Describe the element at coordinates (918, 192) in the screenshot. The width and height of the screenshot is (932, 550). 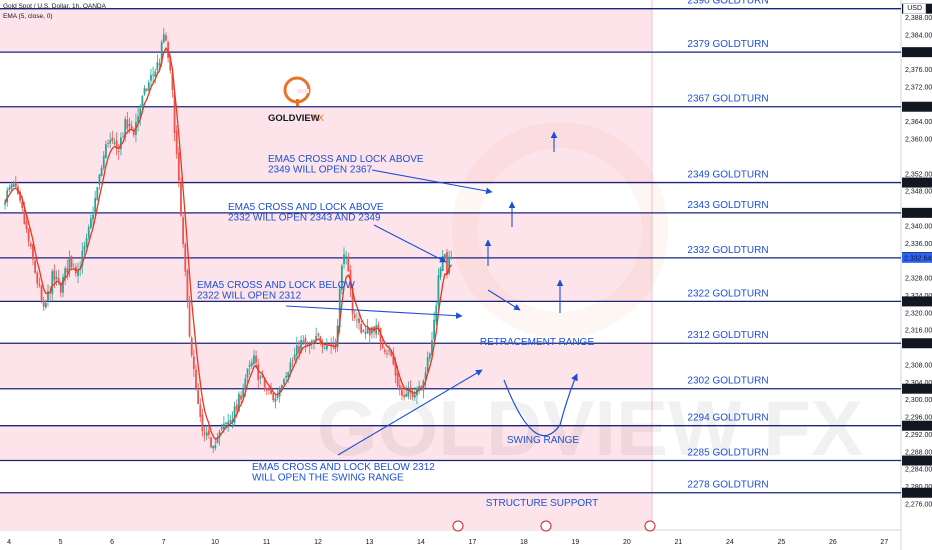
I see `y-tick-label: 2,348.000` at that location.